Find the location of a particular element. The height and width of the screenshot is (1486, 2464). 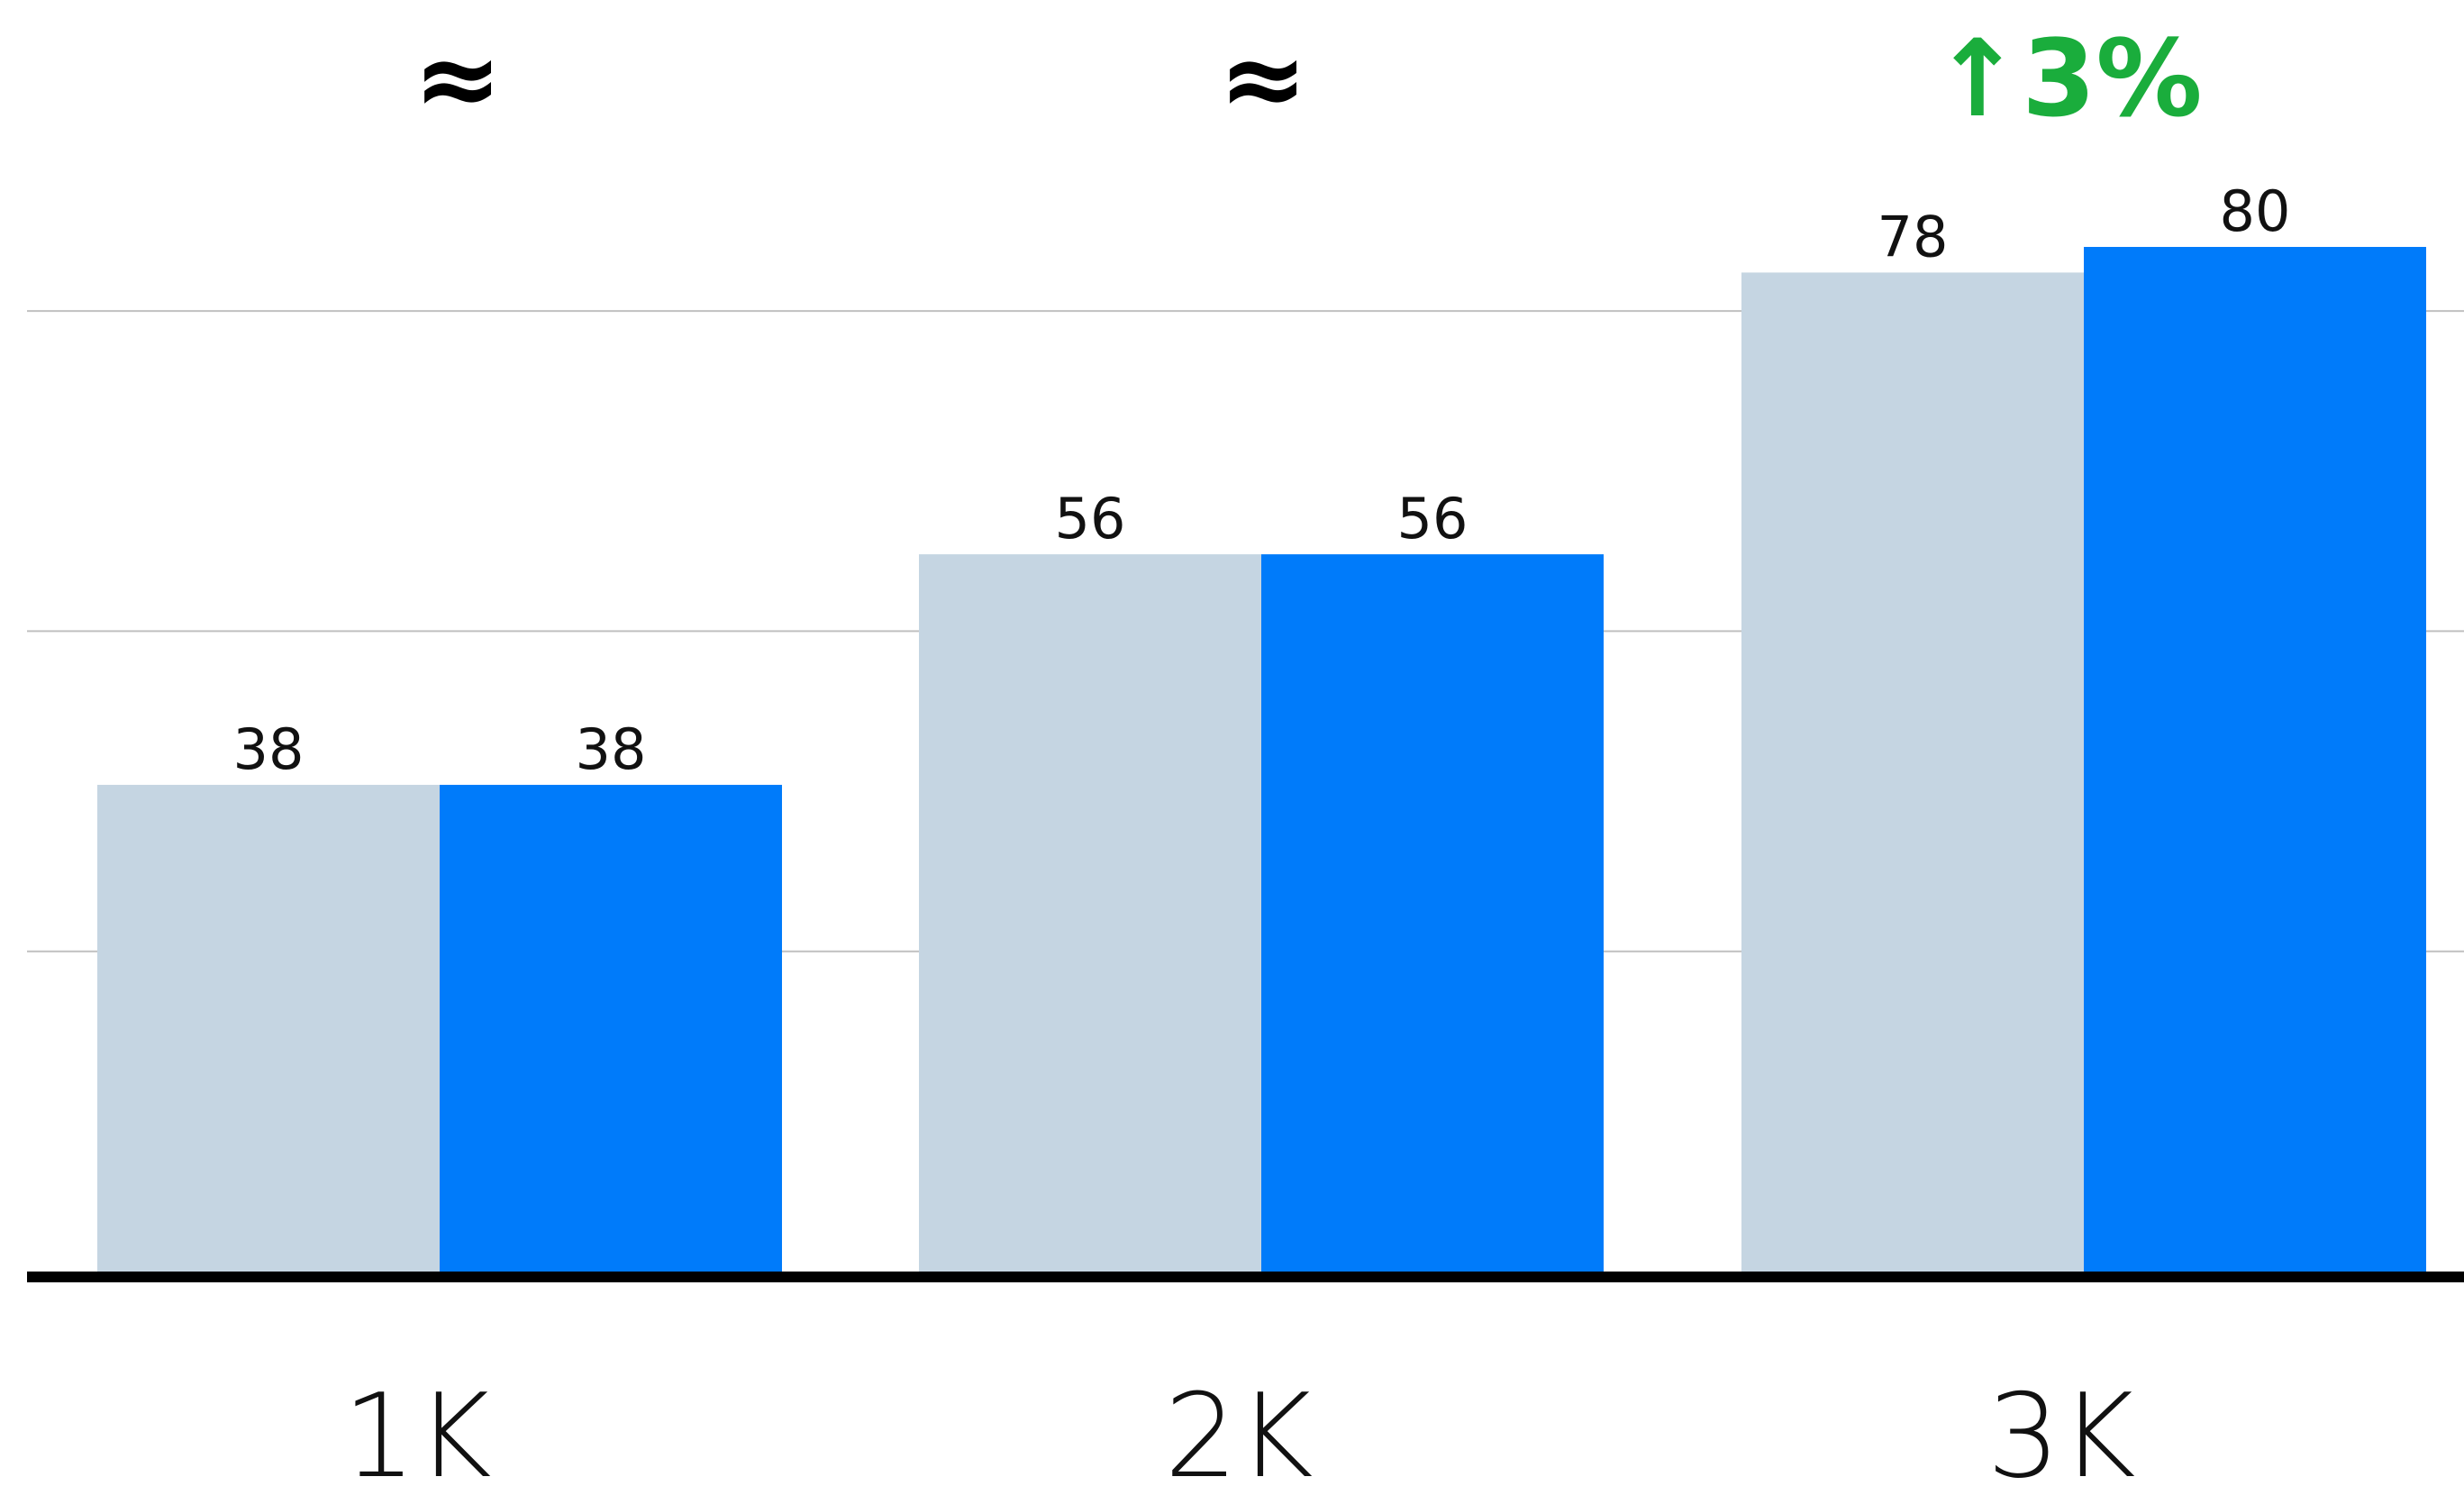

category-label: 3K is located at coordinates (2061, 1428).